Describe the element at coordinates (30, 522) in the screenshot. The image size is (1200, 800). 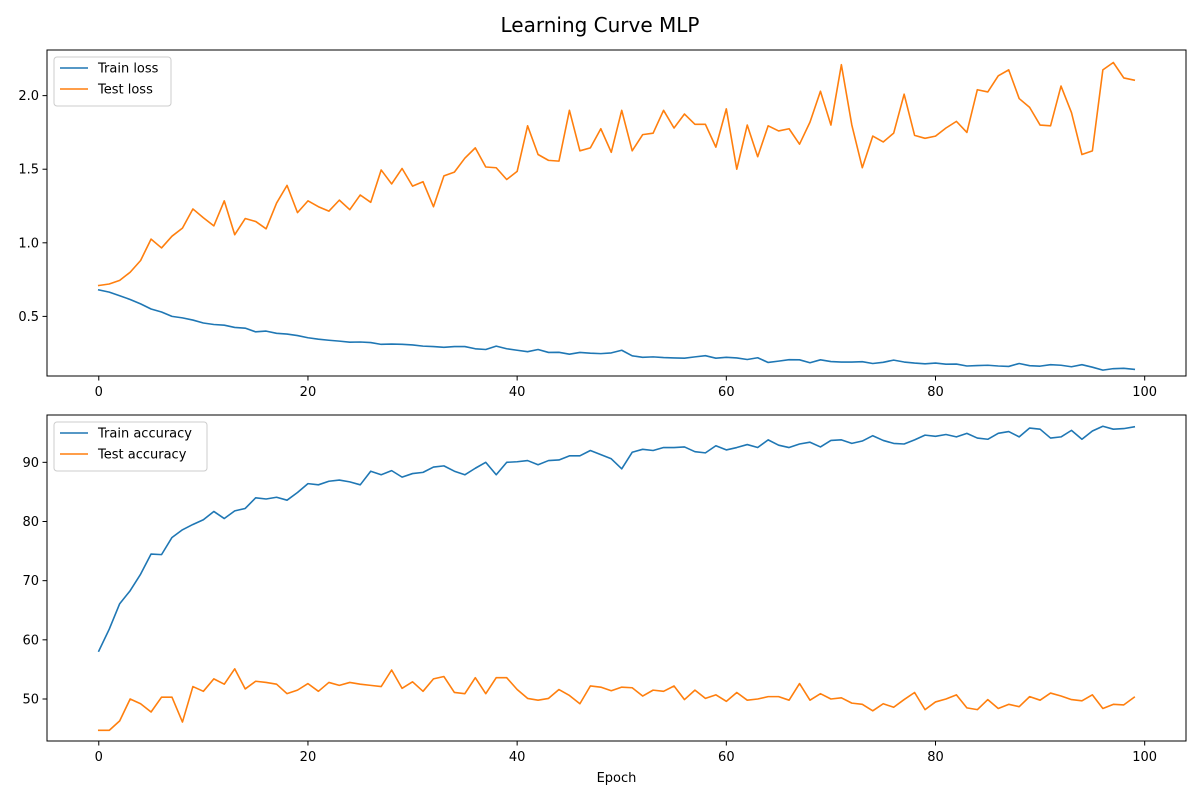
I see `y-tick-label: 80` at that location.